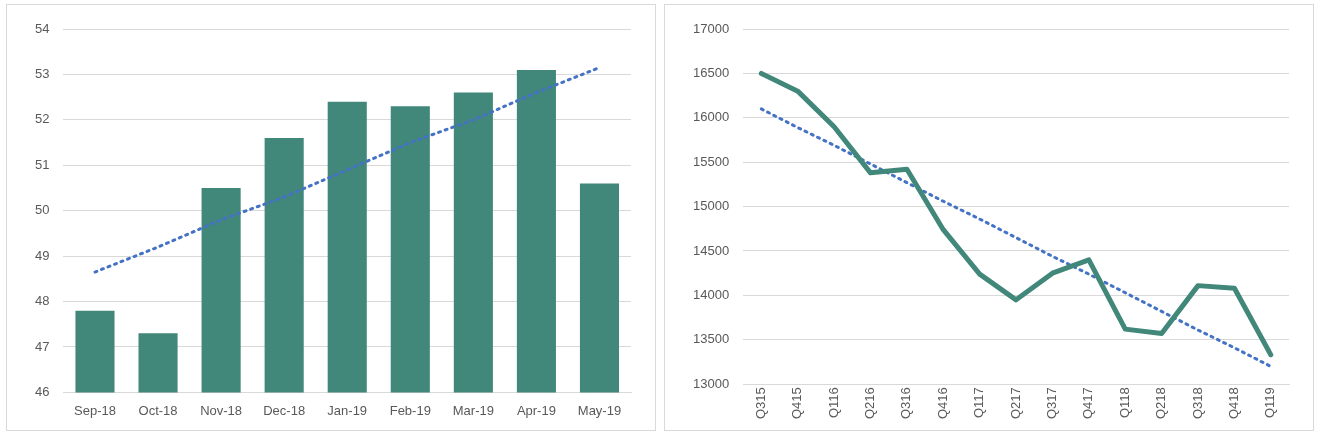 This screenshot has width=1321, height=431. Describe the element at coordinates (1124, 403) in the screenshot. I see `x-tick-label: Q118` at that location.